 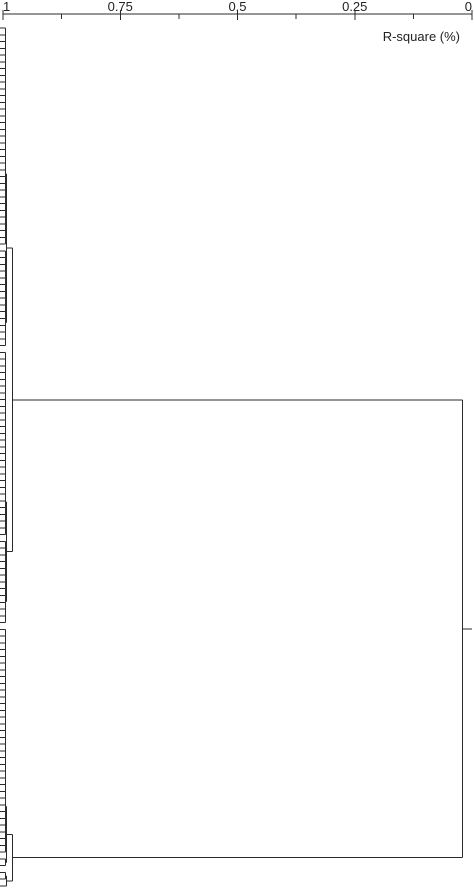 What do you see at coordinates (120, 7) in the screenshot?
I see `x-tick-label: 0.75` at bounding box center [120, 7].